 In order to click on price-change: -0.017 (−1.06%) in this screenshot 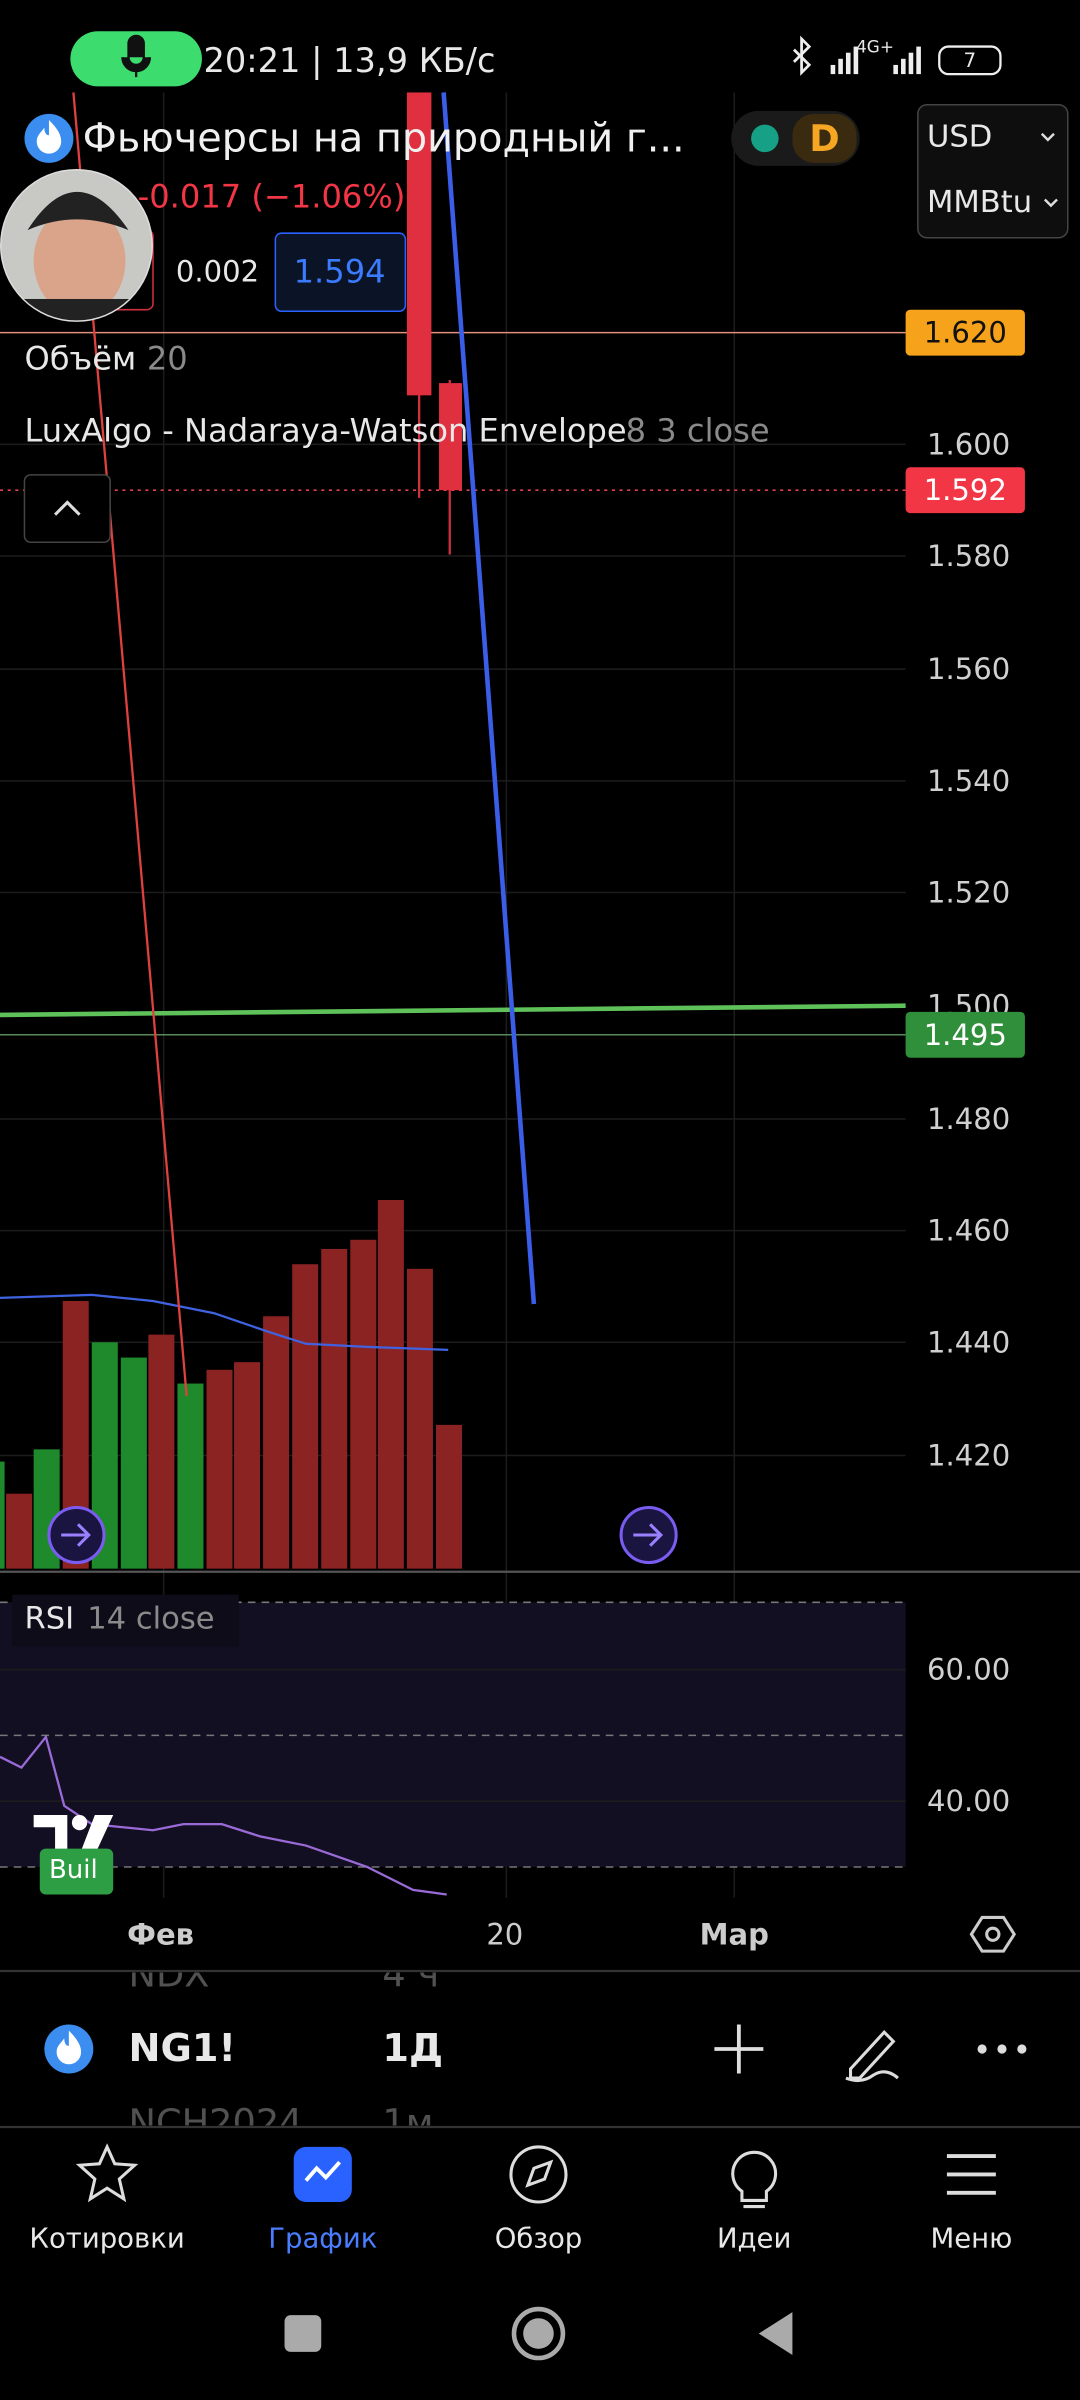, I will do `click(272, 196)`.